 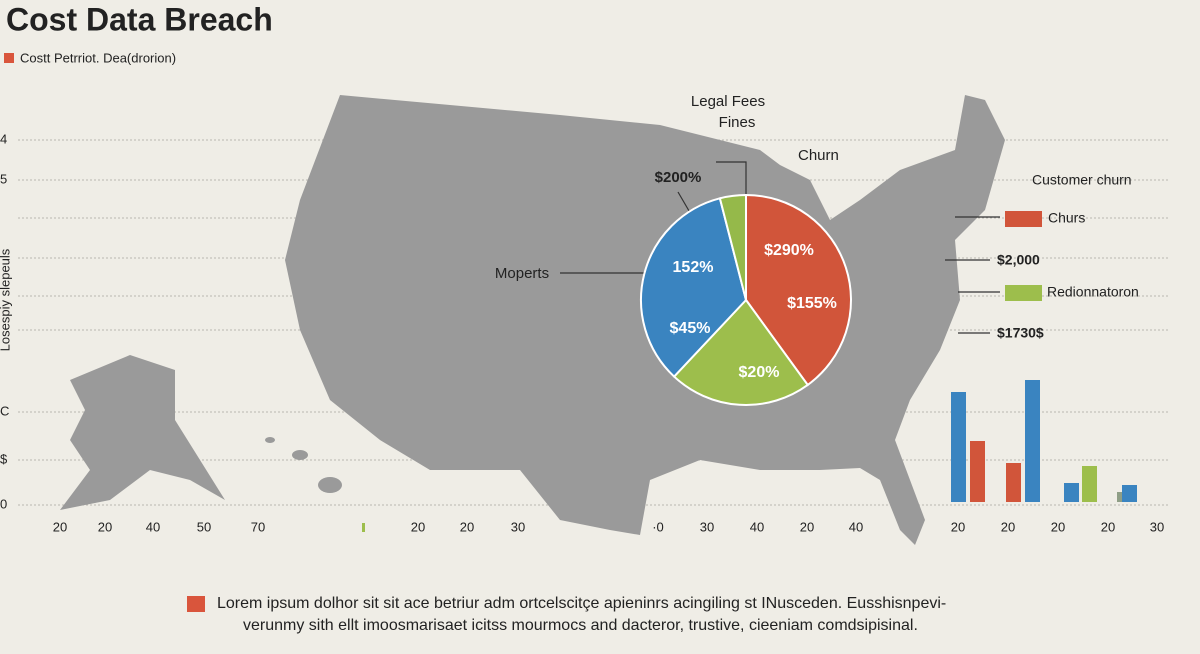 What do you see at coordinates (4, 410) in the screenshot?
I see `y-tick-label: C` at bounding box center [4, 410].